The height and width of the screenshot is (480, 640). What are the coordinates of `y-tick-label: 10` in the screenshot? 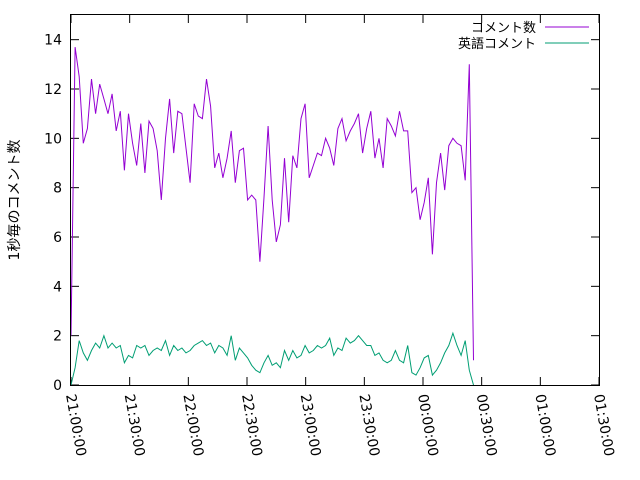 It's located at (53, 139).